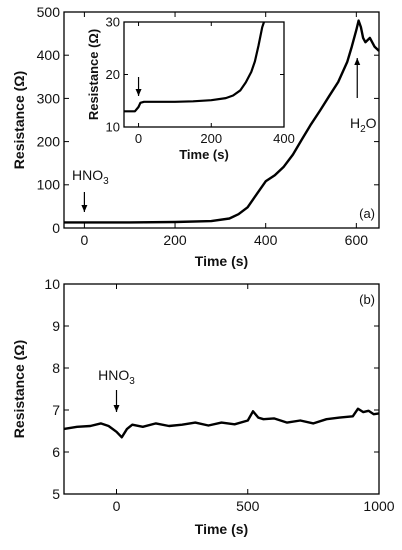 This screenshot has height=550, width=402. What do you see at coordinates (284, 138) in the screenshot?
I see `inset-x-tick-label: 400` at bounding box center [284, 138].